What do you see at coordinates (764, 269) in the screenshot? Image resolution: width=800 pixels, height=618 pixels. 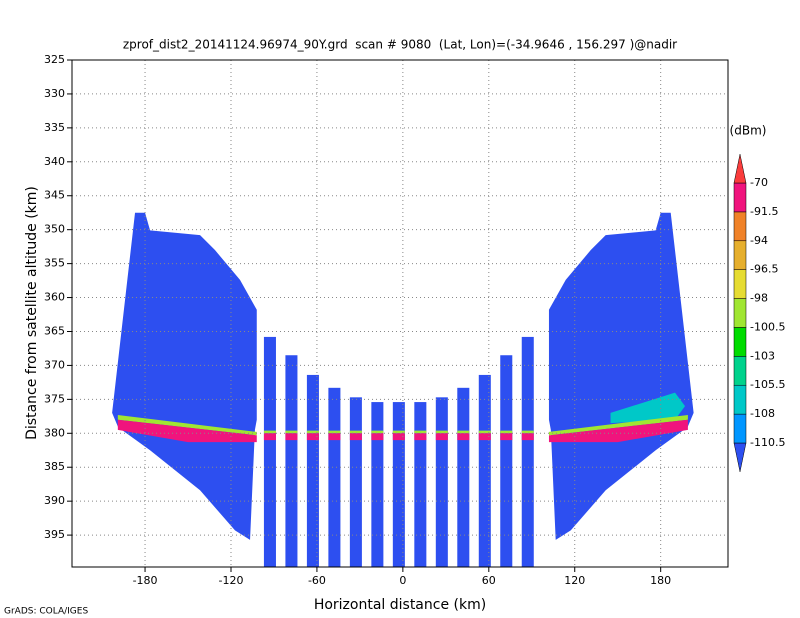 I see `colorbar-tick-label: -96.5` at bounding box center [764, 269].